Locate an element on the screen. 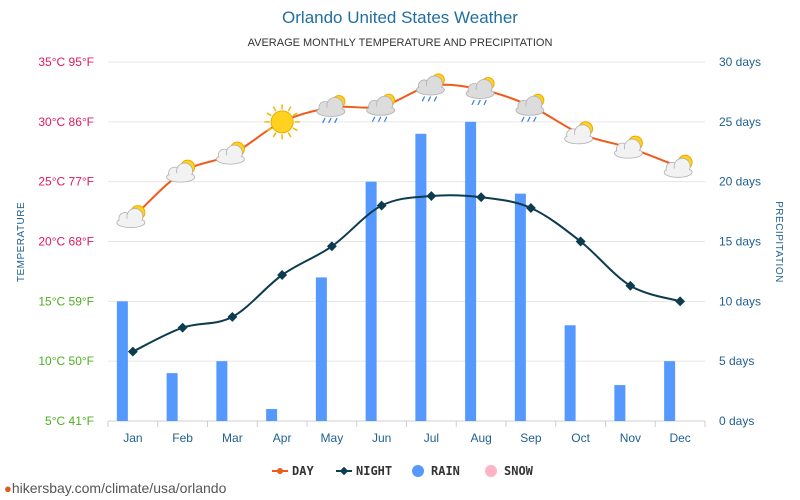 The image size is (800, 500). month-tick-label: Mar is located at coordinates (232, 438).